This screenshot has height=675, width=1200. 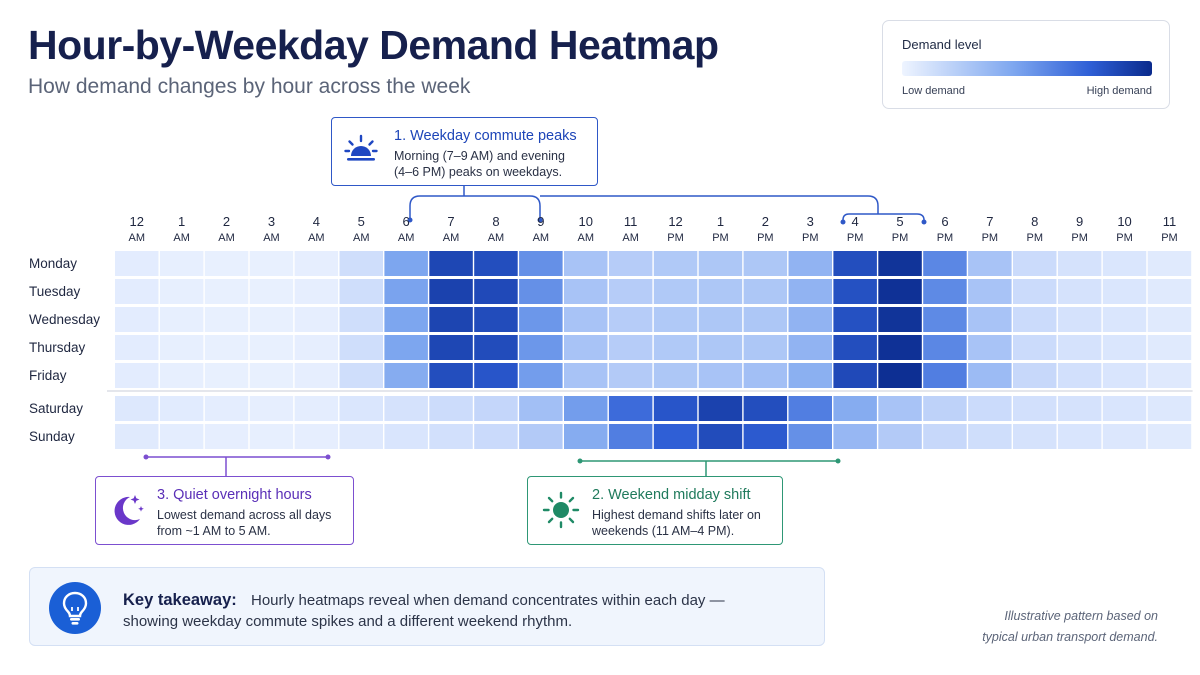 What do you see at coordinates (676, 515) in the screenshot?
I see `callout-weekend-line-1: Highest demand shifts later on` at bounding box center [676, 515].